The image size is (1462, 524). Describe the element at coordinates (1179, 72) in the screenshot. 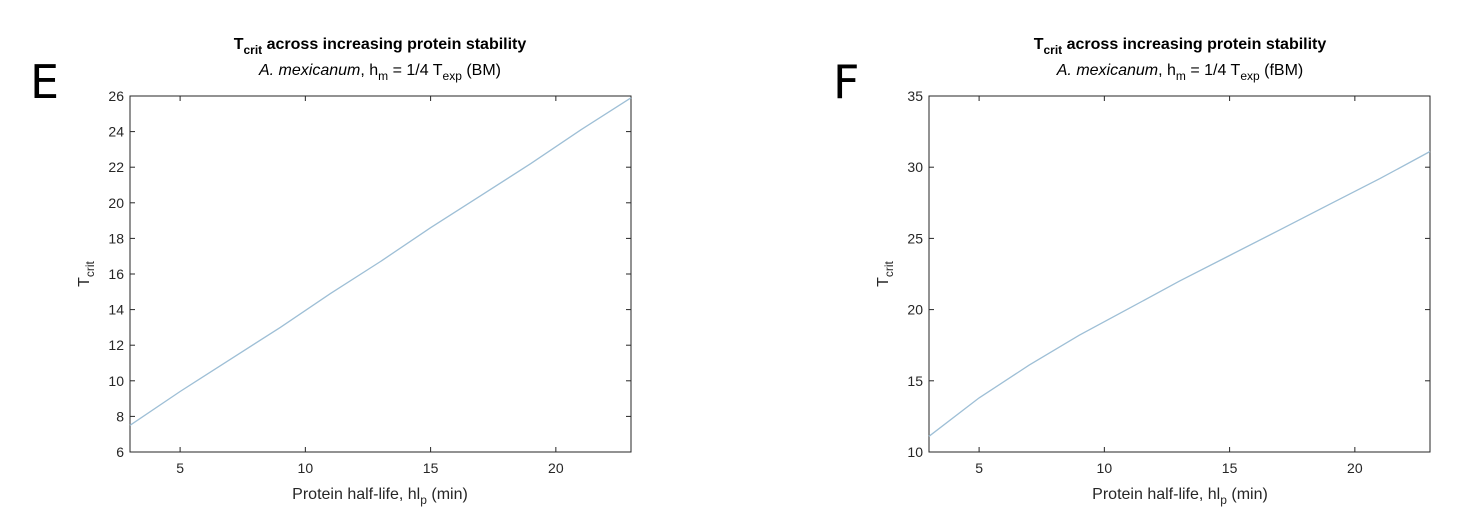

I see `chart-subtitle: A. mexicanum, hm = 1/4 Texp (fBM)` at that location.